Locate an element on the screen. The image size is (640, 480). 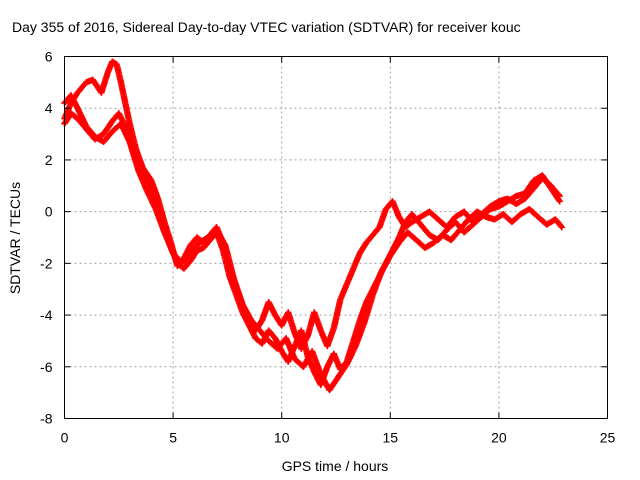
y-tick-label: 4 is located at coordinates (49, 108).